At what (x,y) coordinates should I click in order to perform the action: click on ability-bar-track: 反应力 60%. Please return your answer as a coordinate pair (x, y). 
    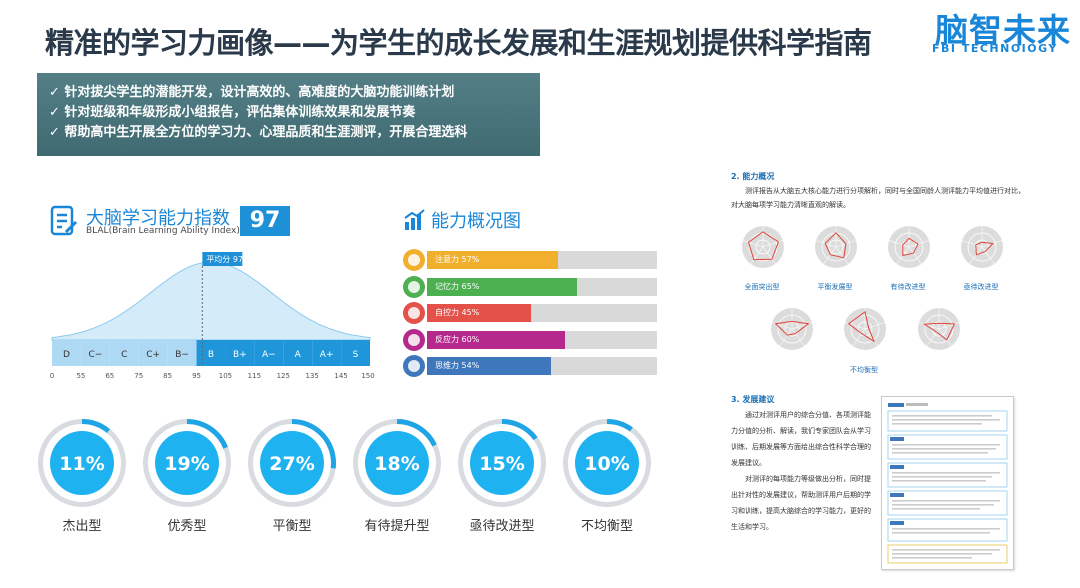
    Looking at the image, I should click on (542, 339).